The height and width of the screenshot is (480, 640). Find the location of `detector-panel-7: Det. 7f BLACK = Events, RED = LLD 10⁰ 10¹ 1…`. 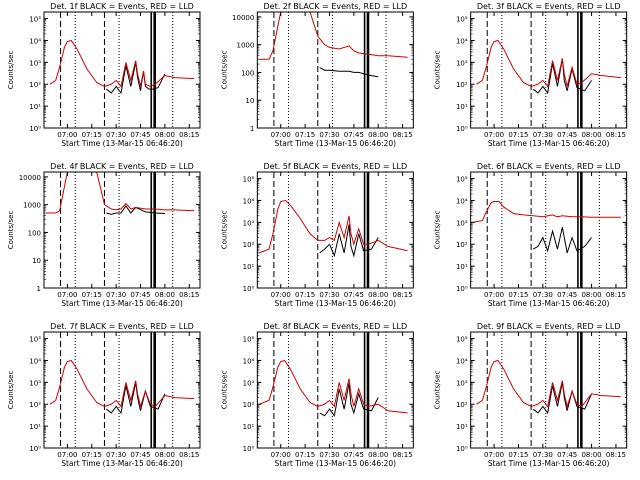

detector-panel-7: Det. 7f BLACK = Events, RED = LLD 10⁰ 10¹ 1… is located at coordinates (104, 395).